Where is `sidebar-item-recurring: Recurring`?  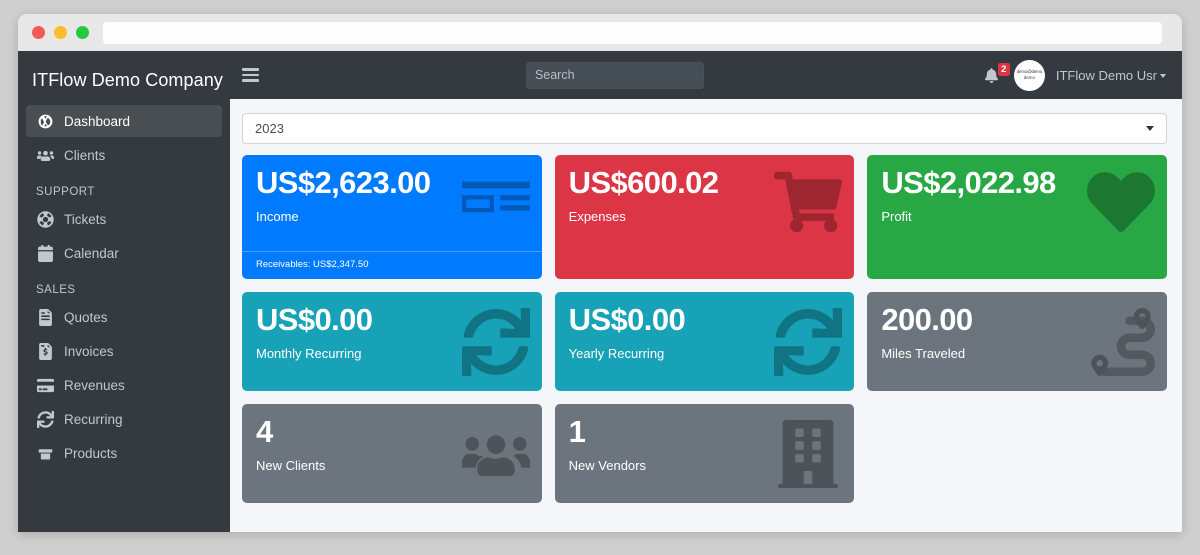
sidebar-item-recurring: Recurring is located at coordinates (124, 419).